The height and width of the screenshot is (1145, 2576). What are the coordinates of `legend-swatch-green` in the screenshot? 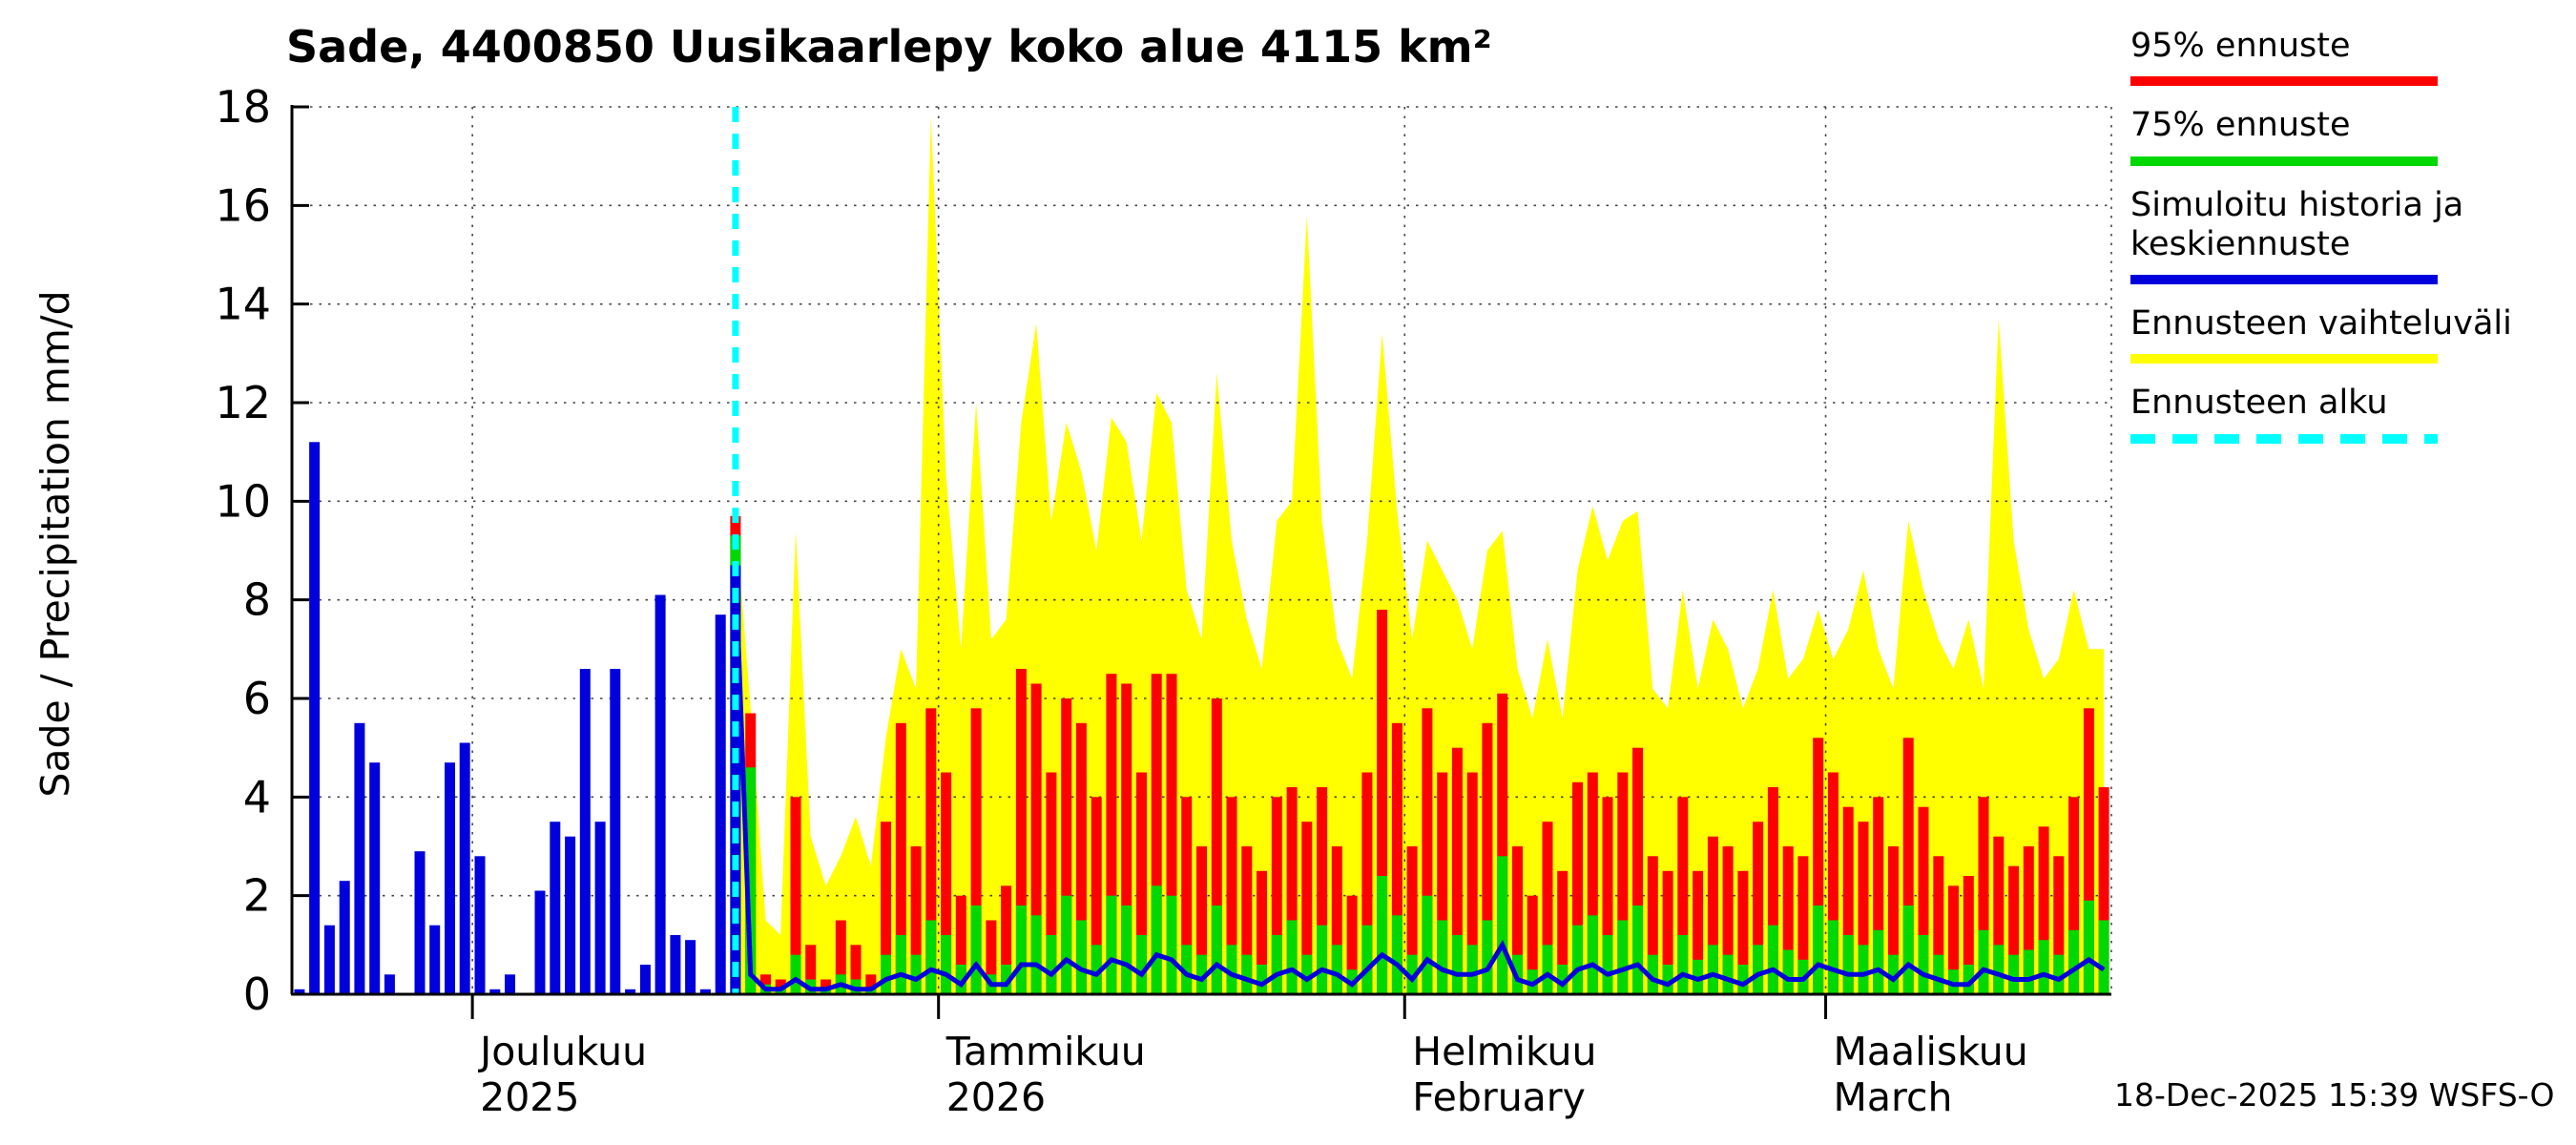 It's located at (2284, 161).